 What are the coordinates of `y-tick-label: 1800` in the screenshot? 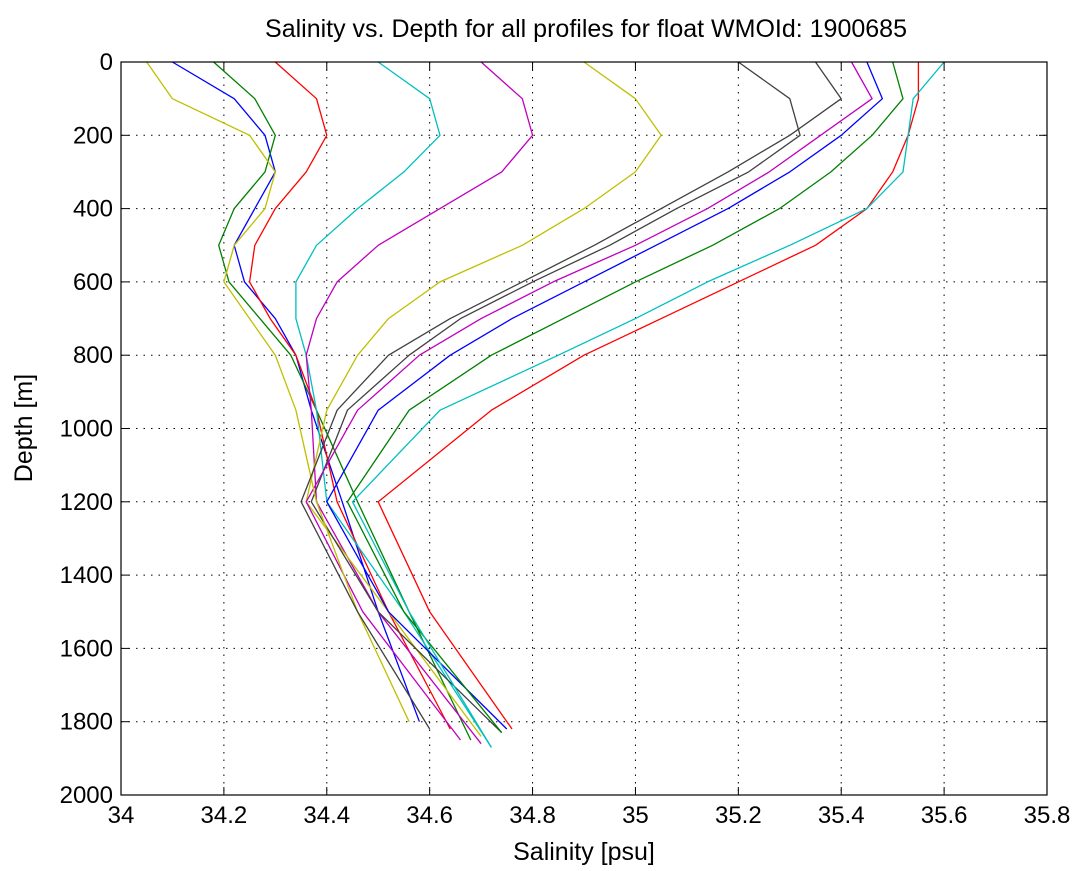 It's located at (86, 722).